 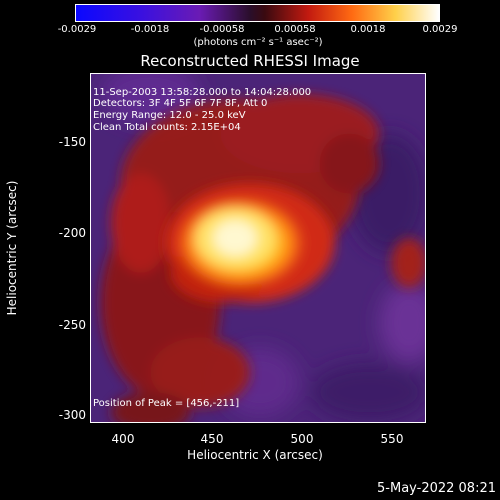 I want to click on y-tick: -150, so click(x=72, y=142).